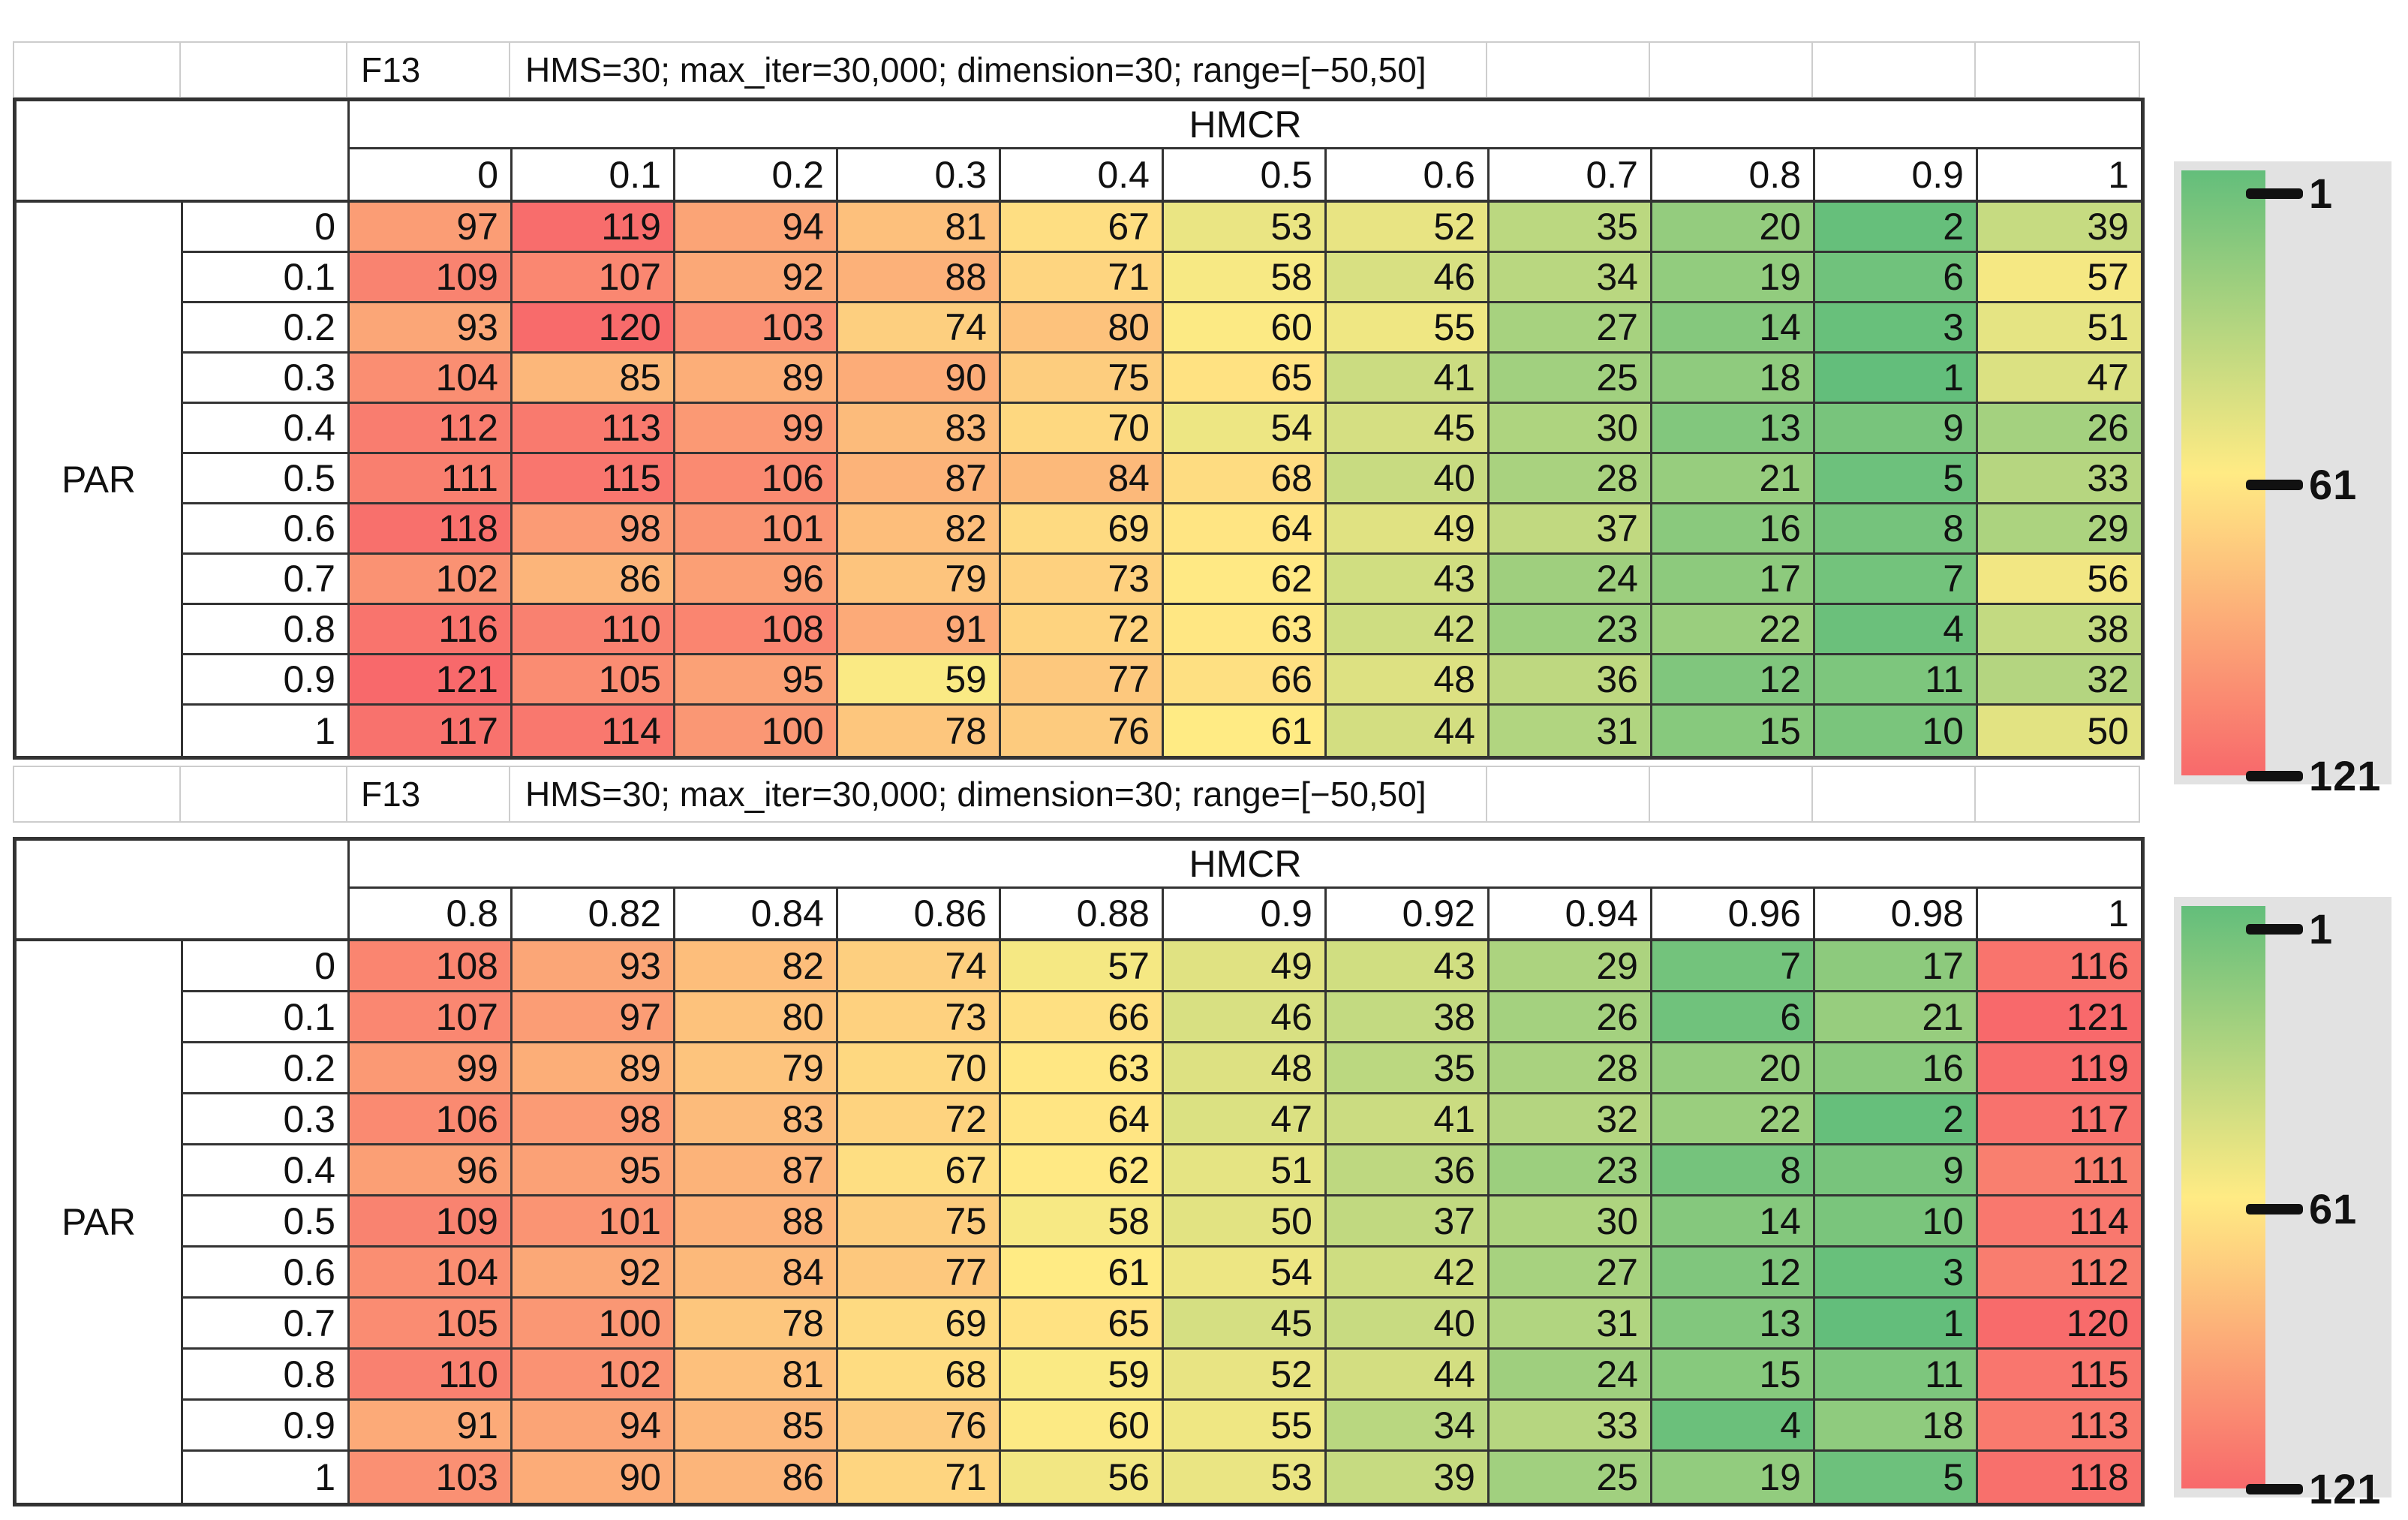 Image resolution: width=2408 pixels, height=1520 pixels. I want to click on tick-dash-icon, so click(2274, 485).